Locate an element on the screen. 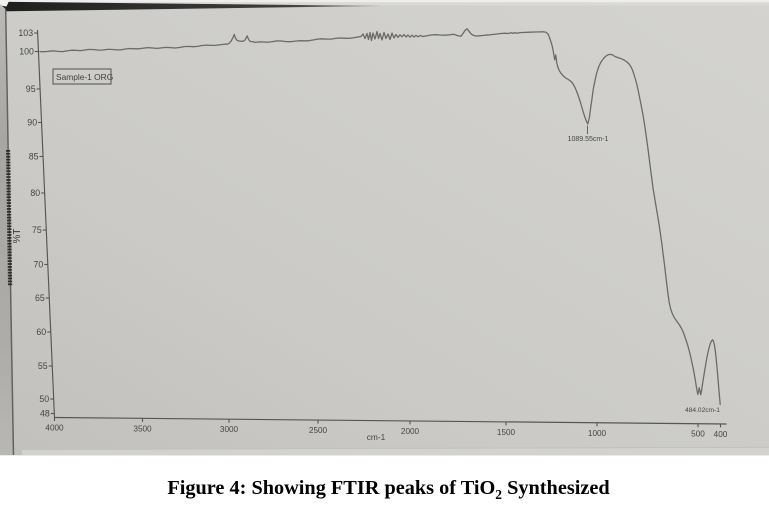 This screenshot has height=519, width=769. svg-text: 60 is located at coordinates (41, 332).